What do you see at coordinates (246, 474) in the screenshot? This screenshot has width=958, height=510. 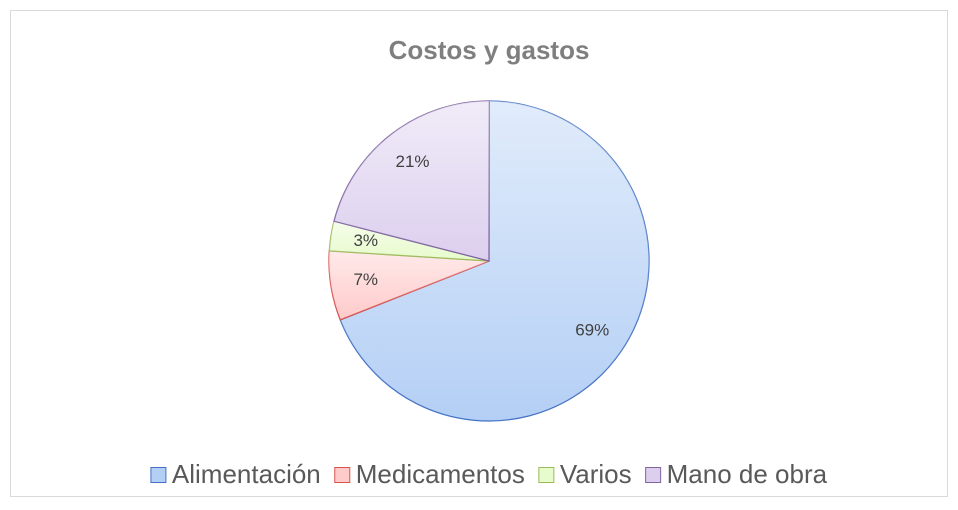 I see `legend-label: Alimentación` at bounding box center [246, 474].